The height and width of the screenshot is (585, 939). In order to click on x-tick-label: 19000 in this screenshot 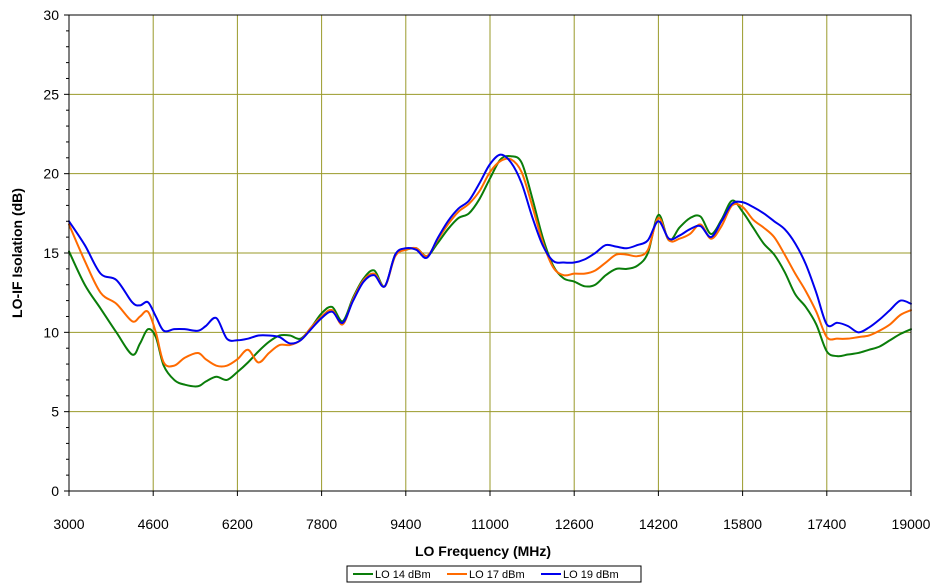, I will do `click(911, 524)`.